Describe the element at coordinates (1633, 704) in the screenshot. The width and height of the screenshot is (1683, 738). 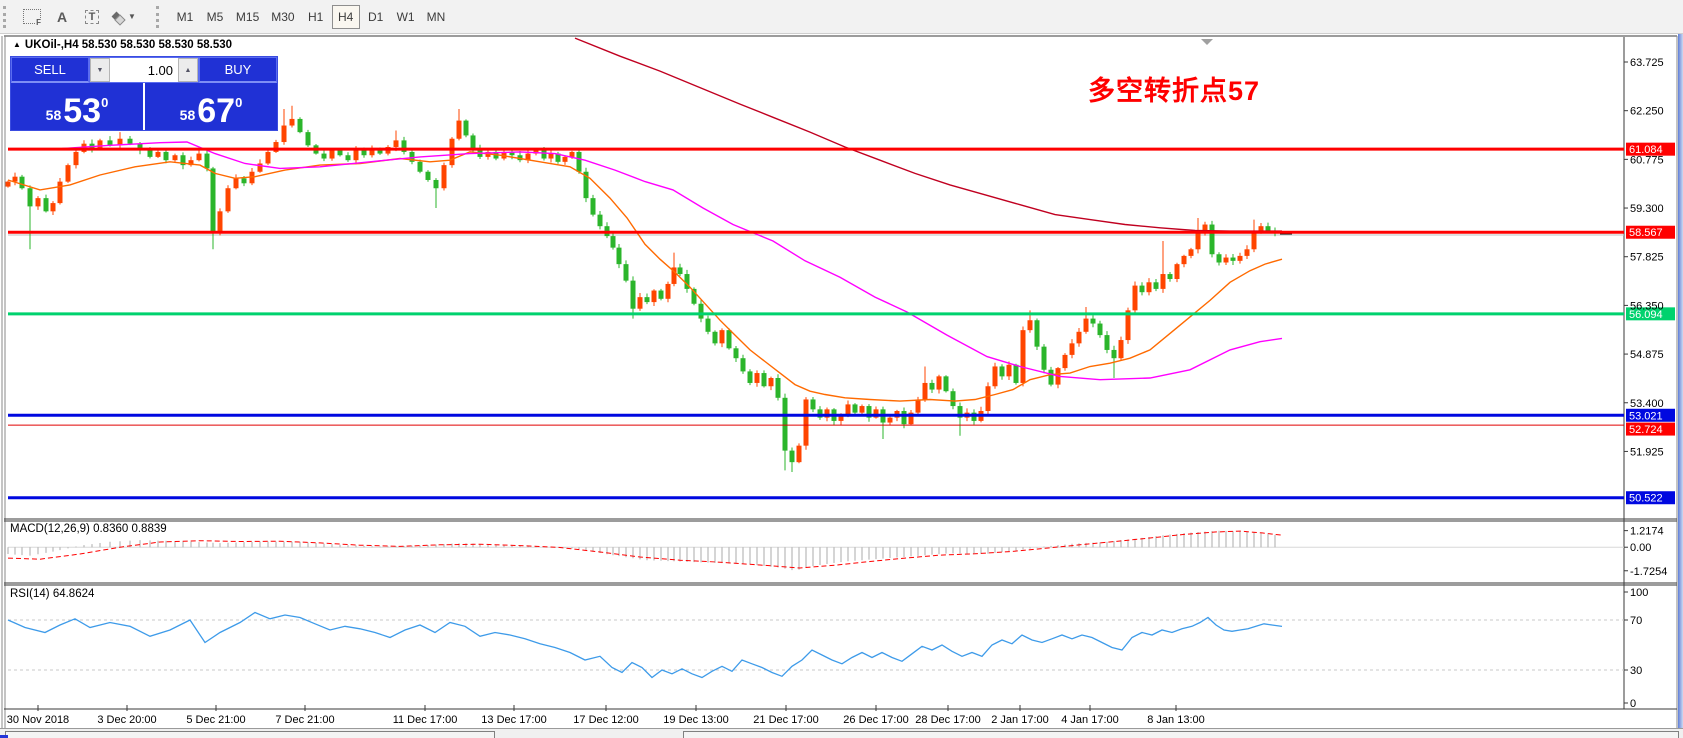
I see `svg-text: 0` at that location.